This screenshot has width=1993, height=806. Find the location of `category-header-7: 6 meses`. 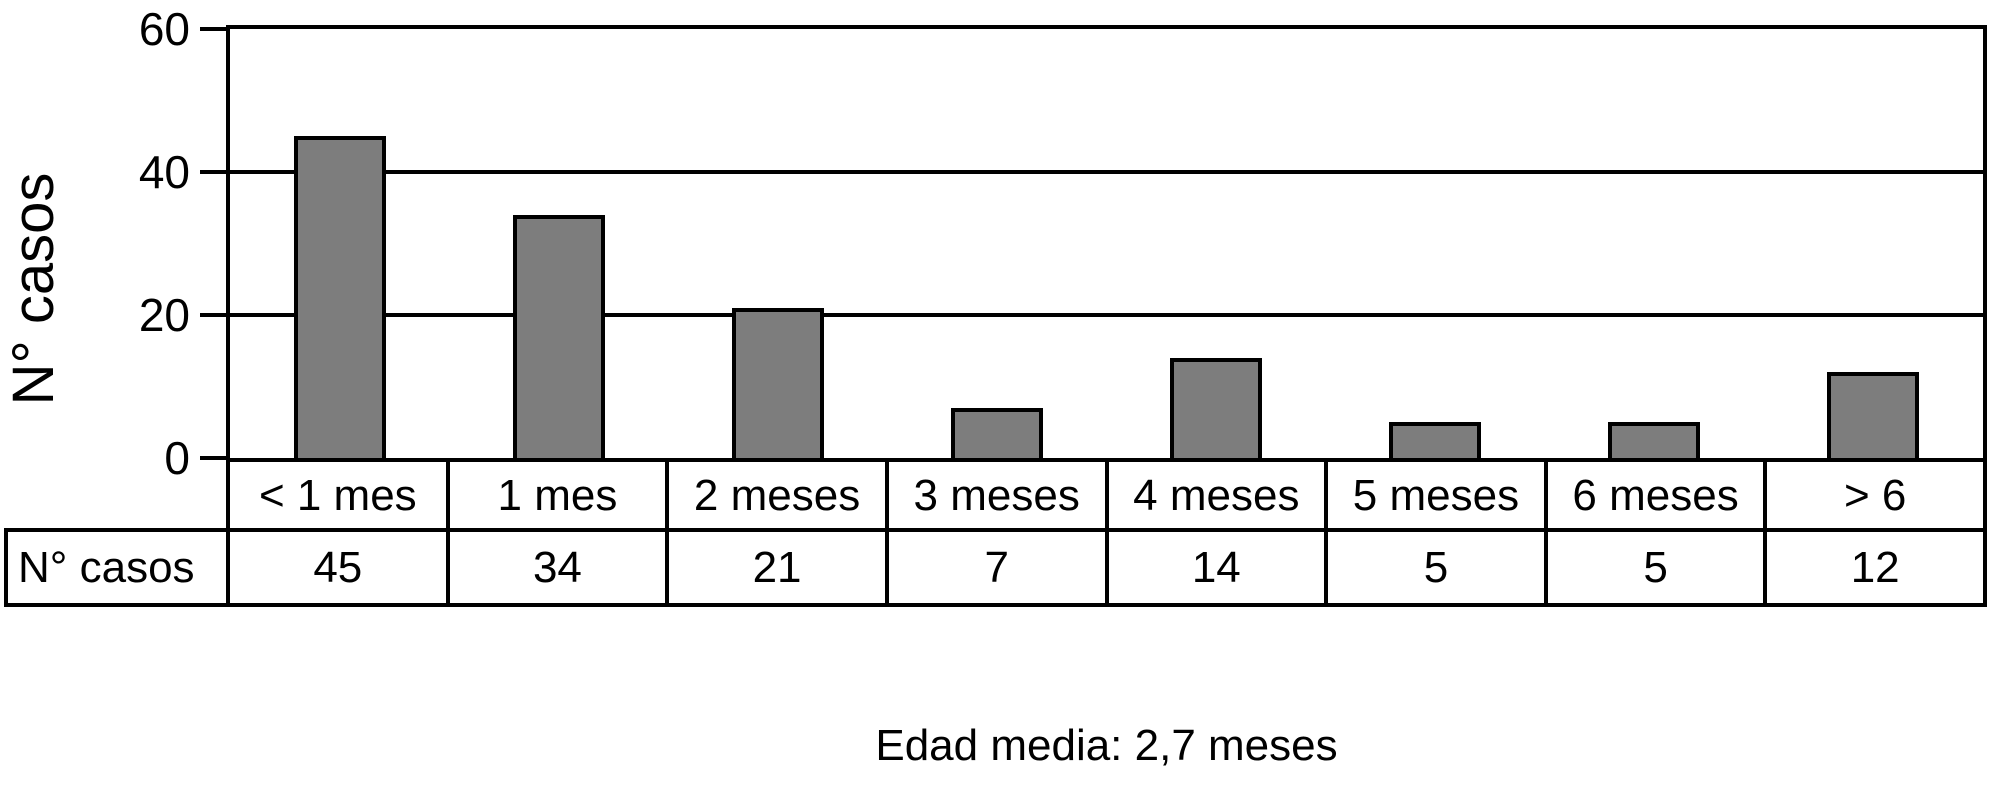

category-header-7: 6 meses is located at coordinates (1655, 496).